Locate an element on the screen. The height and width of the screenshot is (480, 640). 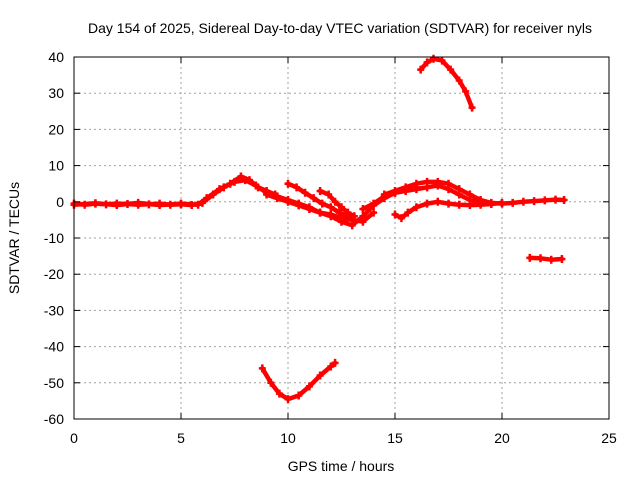
x-axis-label: GPS time / hours is located at coordinates (341, 466).